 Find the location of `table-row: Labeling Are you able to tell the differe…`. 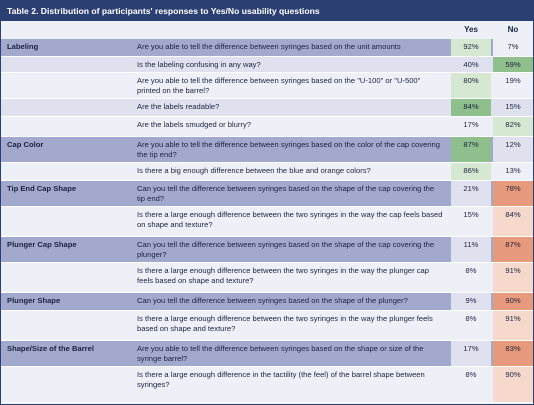

table-row: Labeling Are you able to tell the differe… is located at coordinates (267, 48).